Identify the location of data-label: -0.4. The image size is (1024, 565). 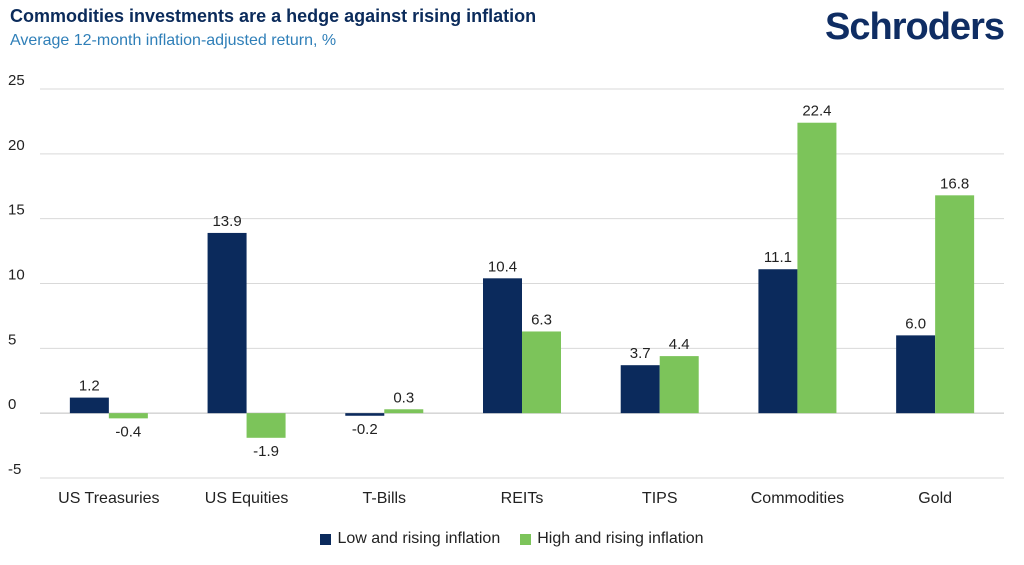
(128, 431).